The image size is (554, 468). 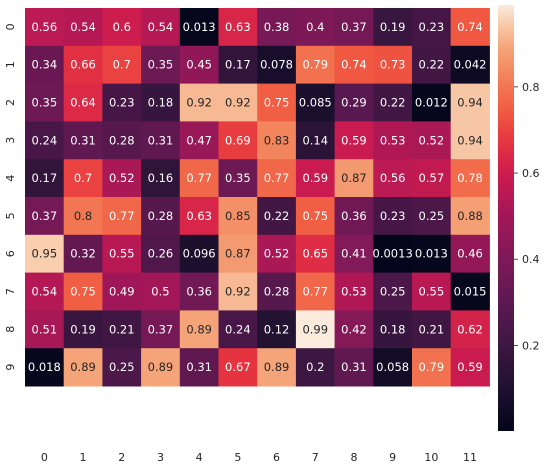 I want to click on cell-value-label: 0.55, so click(x=122, y=254).